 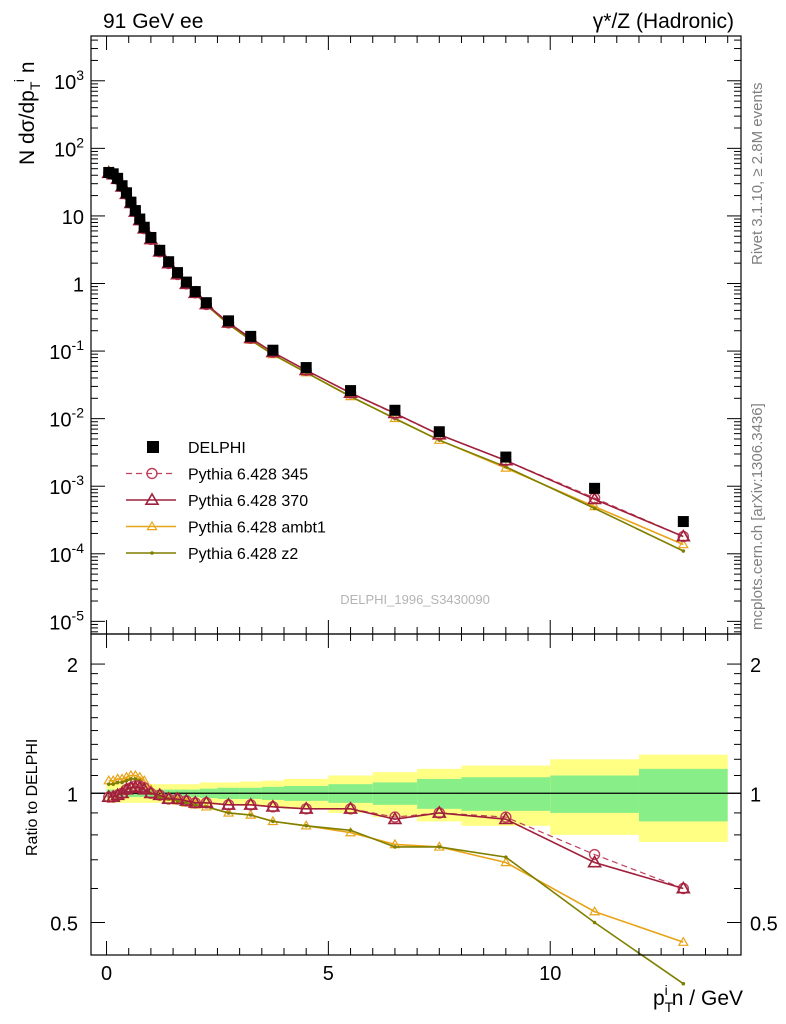 I want to click on y-tick-label: 1, so click(x=78, y=285).